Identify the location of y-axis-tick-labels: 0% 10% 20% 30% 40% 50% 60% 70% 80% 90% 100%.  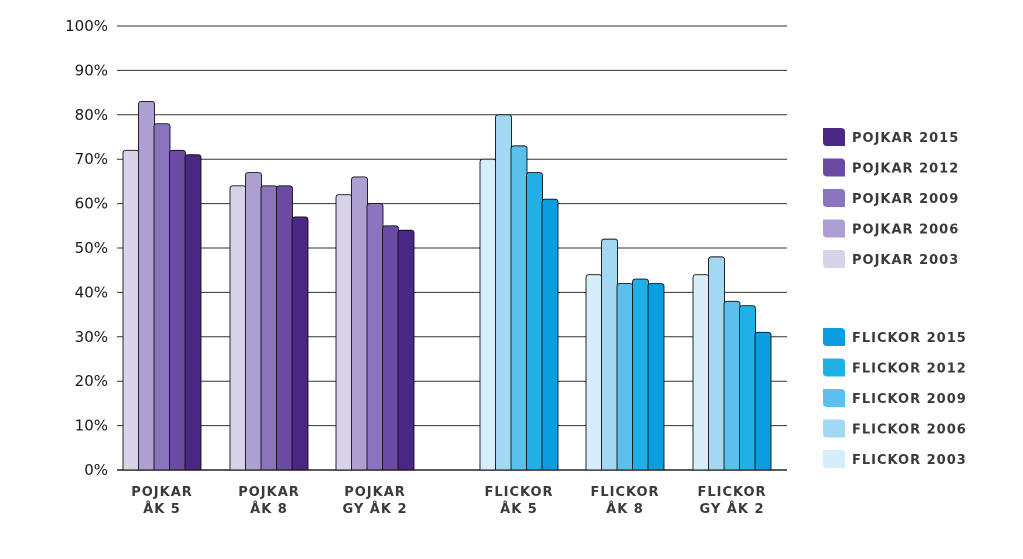
(86, 248).